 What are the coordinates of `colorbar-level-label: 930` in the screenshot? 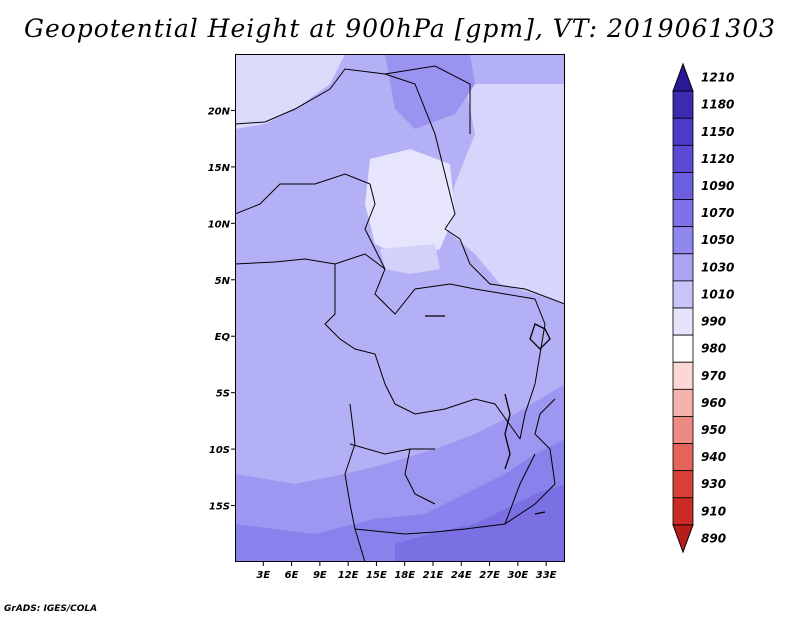 It's located at (713, 484).